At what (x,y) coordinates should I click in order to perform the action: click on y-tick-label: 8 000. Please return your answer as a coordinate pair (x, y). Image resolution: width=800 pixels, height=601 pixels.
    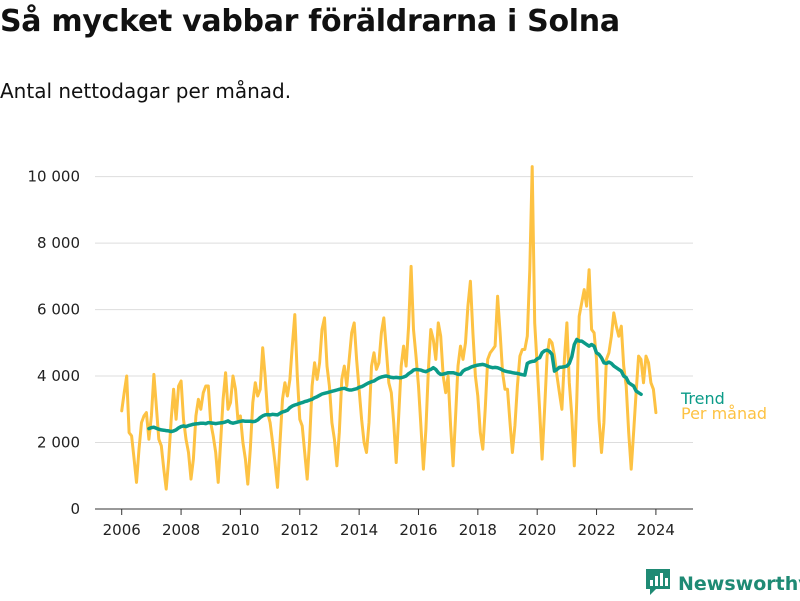
    Looking at the image, I should click on (58, 243).